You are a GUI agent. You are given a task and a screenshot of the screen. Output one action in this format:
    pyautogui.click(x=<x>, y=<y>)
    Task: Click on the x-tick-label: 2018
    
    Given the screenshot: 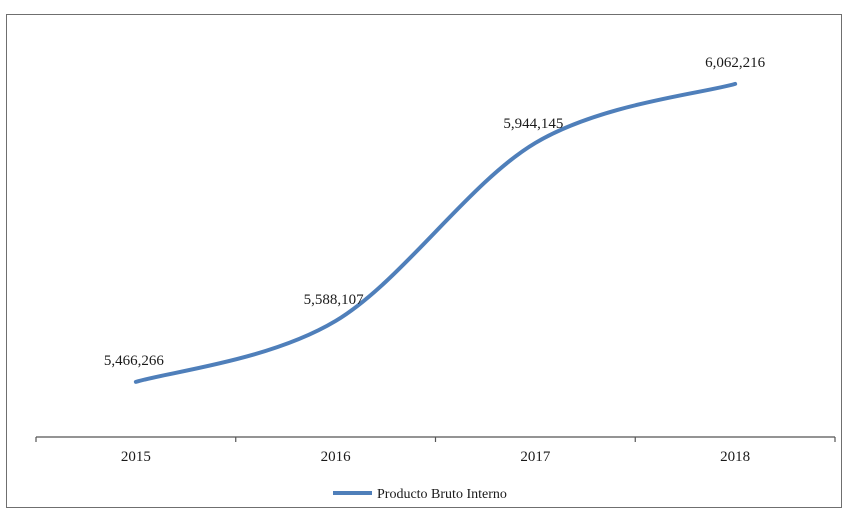 What is the action you would take?
    pyautogui.click(x=735, y=457)
    